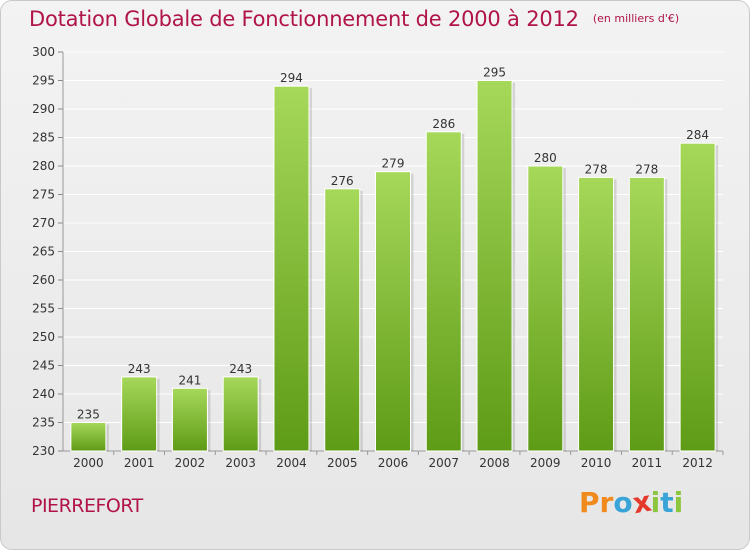  Describe the element at coordinates (443, 463) in the screenshot. I see `x-tick-label: 2007` at that location.